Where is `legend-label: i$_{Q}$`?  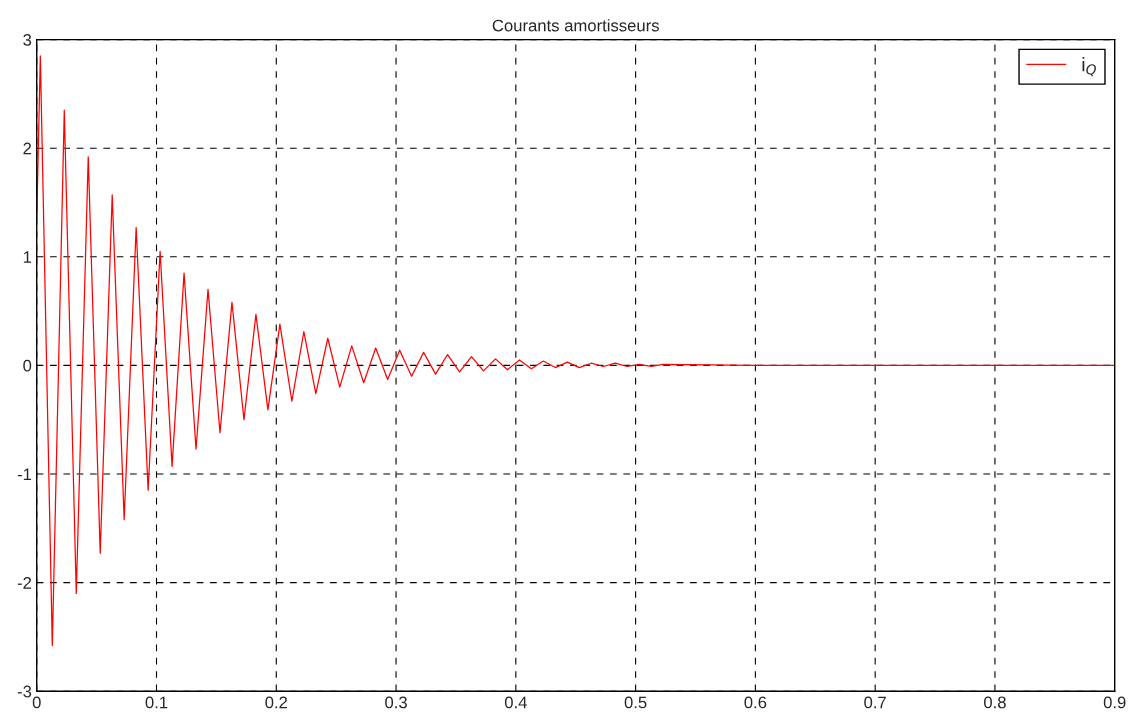 legend-label: i$_{Q}$ is located at coordinates (1089, 67).